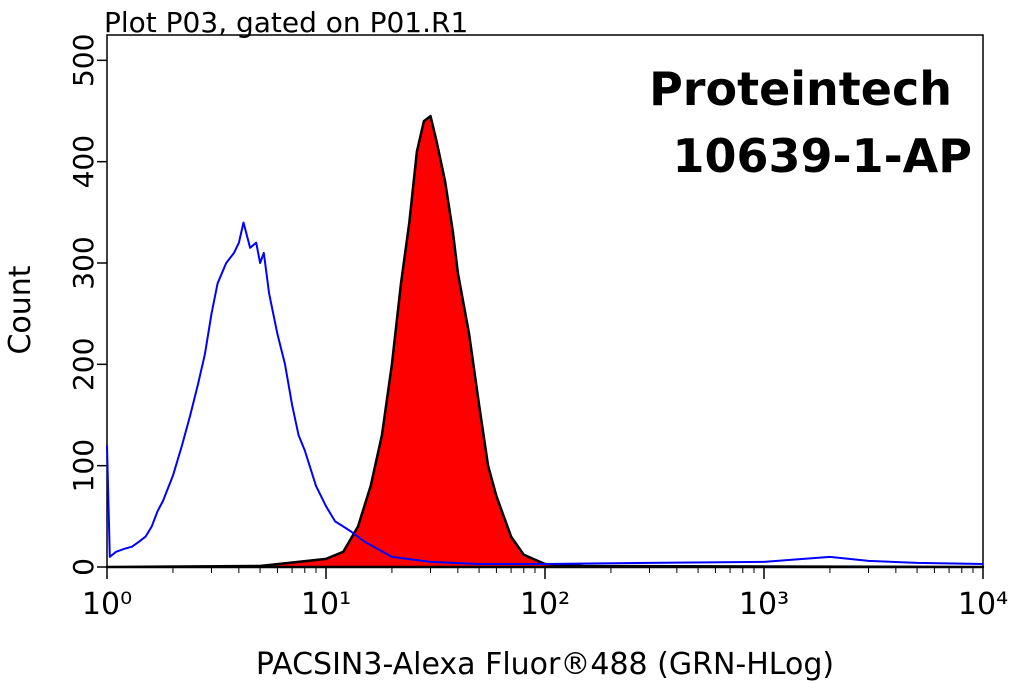 The height and width of the screenshot is (683, 1015). I want to click on x-axis-label: PACSIN3-Alexa Fluor®488 (GRN-HLog), so click(545, 664).